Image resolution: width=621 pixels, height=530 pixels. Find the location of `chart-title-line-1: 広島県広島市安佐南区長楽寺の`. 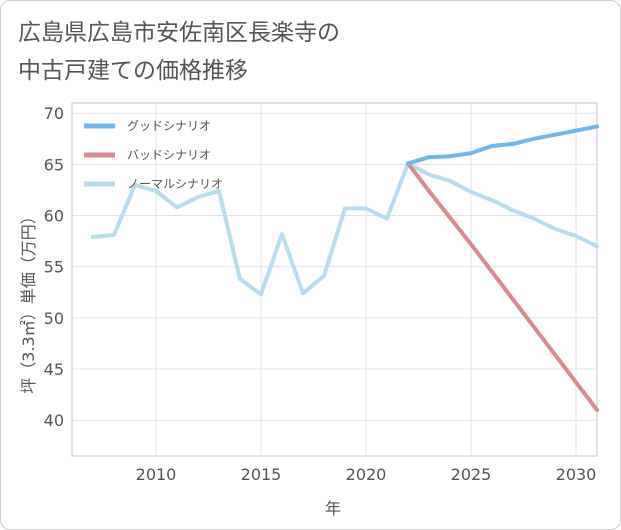

chart-title-line-1: 広島県広島市安佐南区長楽寺の is located at coordinates (179, 33).